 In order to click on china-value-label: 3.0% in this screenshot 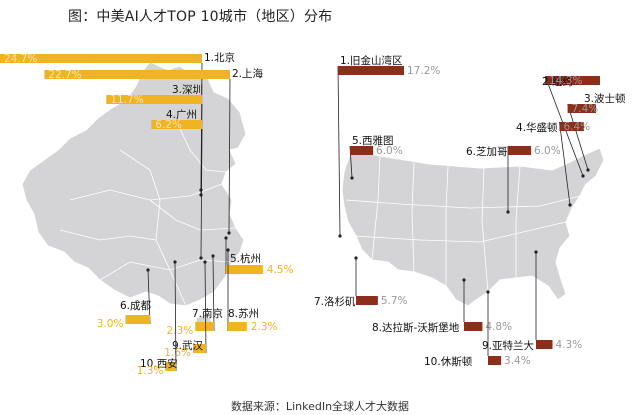, I will do `click(110, 324)`.